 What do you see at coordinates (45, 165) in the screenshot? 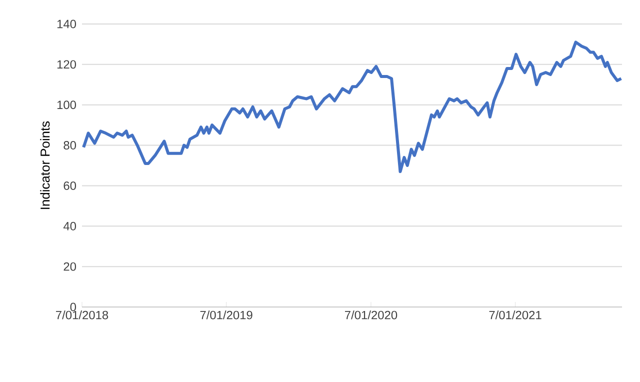
I see `y-axis-title: Indicator Points` at bounding box center [45, 165].